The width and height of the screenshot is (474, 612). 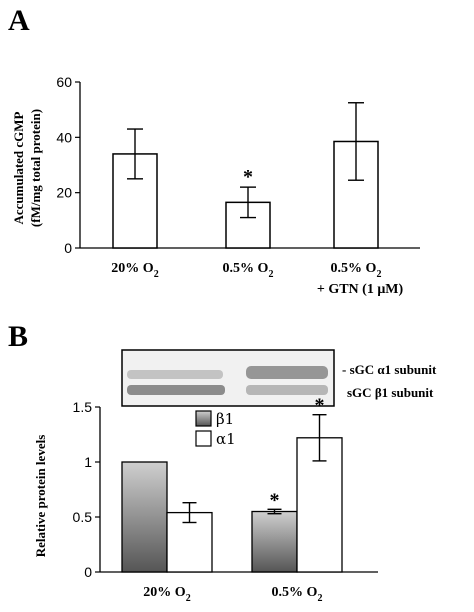 I want to click on chart-a-ytick-label: 40, so click(x=64, y=137).